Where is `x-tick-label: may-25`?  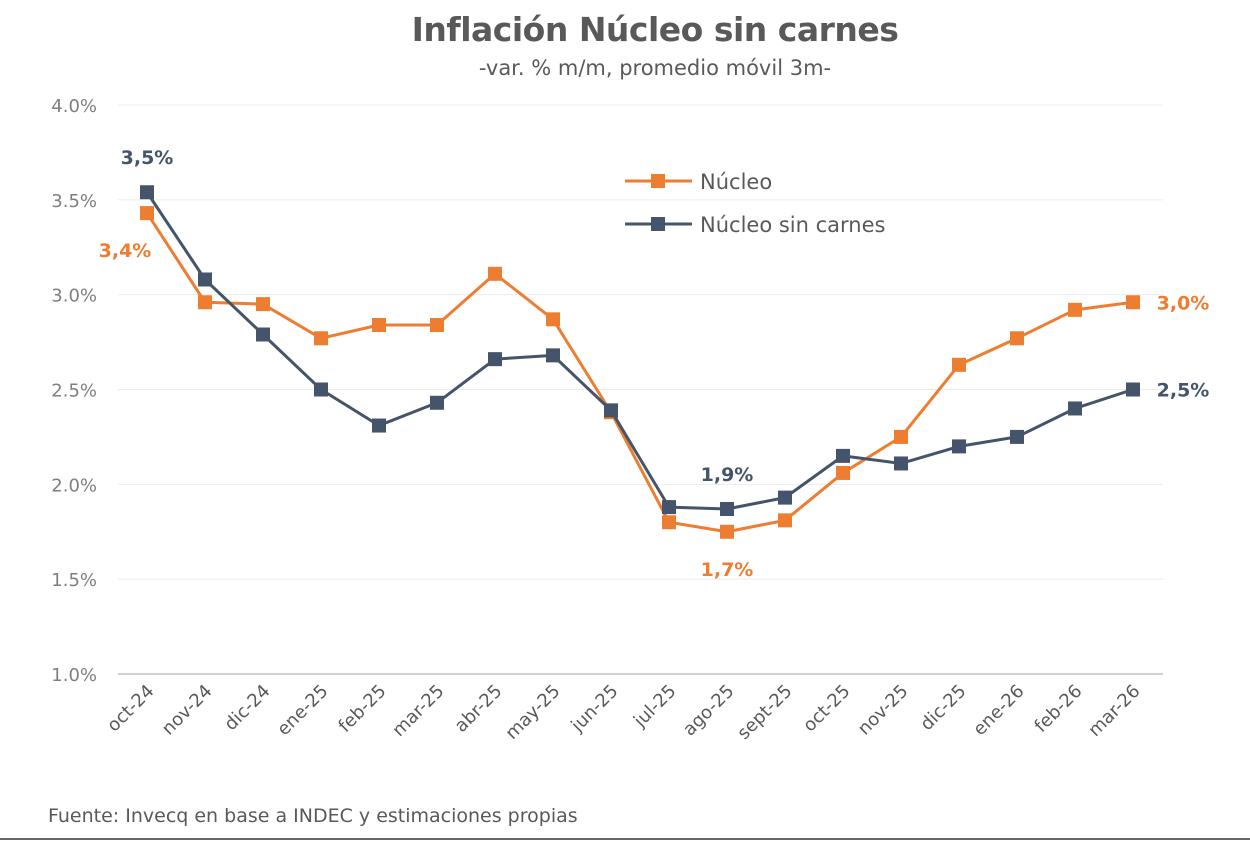 x-tick-label: may-25 is located at coordinates (532, 712).